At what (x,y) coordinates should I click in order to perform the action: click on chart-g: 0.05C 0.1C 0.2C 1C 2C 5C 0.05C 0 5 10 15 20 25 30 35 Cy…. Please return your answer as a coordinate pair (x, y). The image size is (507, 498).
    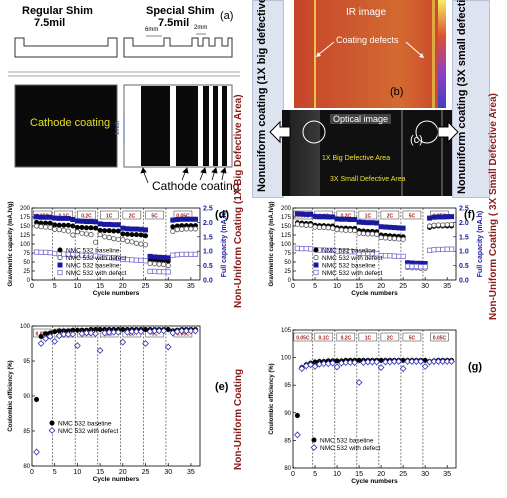
    Looking at the image, I should click on (375, 406).